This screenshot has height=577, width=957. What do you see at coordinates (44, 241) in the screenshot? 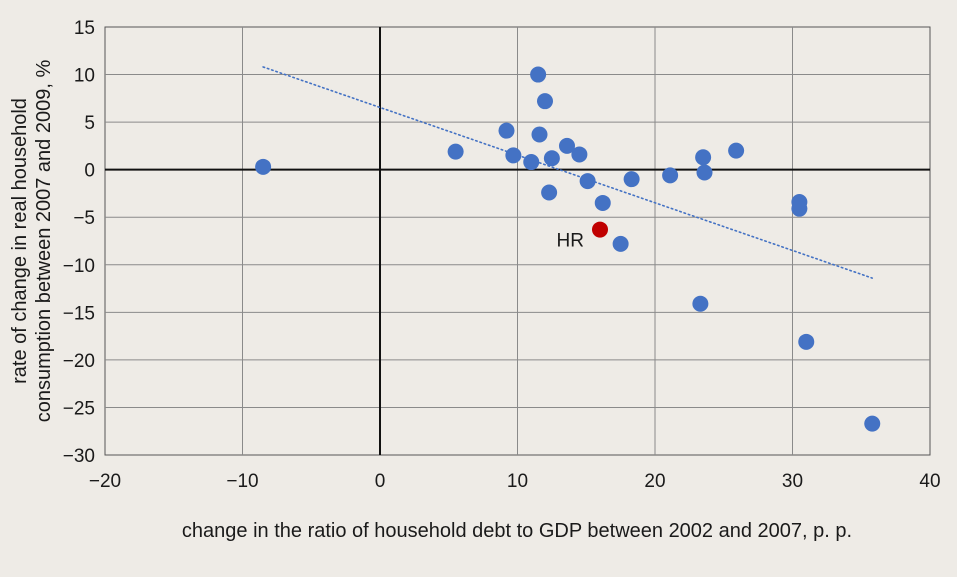
I see `y-axis-title-line-2: consumption between 2007 and 2009, %` at bounding box center [44, 241].